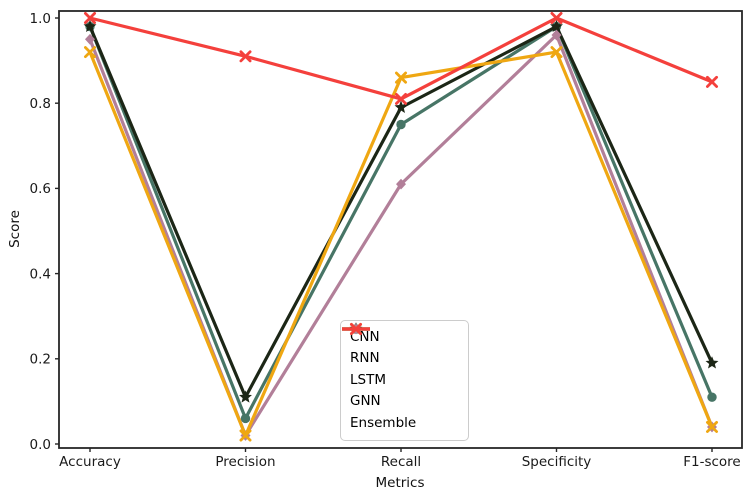 This screenshot has width=747, height=498. Describe the element at coordinates (15, 229) in the screenshot. I see `y-axis-label: Score` at that location.